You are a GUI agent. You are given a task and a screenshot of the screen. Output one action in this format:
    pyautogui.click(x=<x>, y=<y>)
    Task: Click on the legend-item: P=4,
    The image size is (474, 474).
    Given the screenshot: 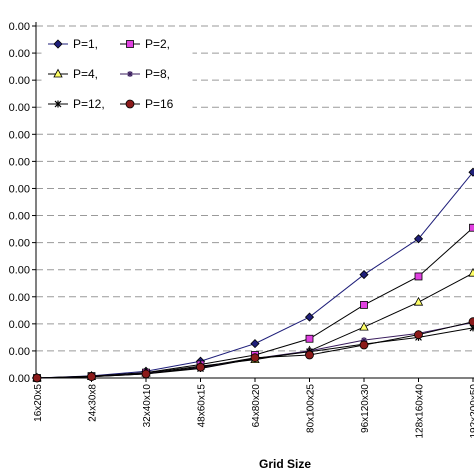 What is the action you would take?
    pyautogui.click(x=73, y=74)
    